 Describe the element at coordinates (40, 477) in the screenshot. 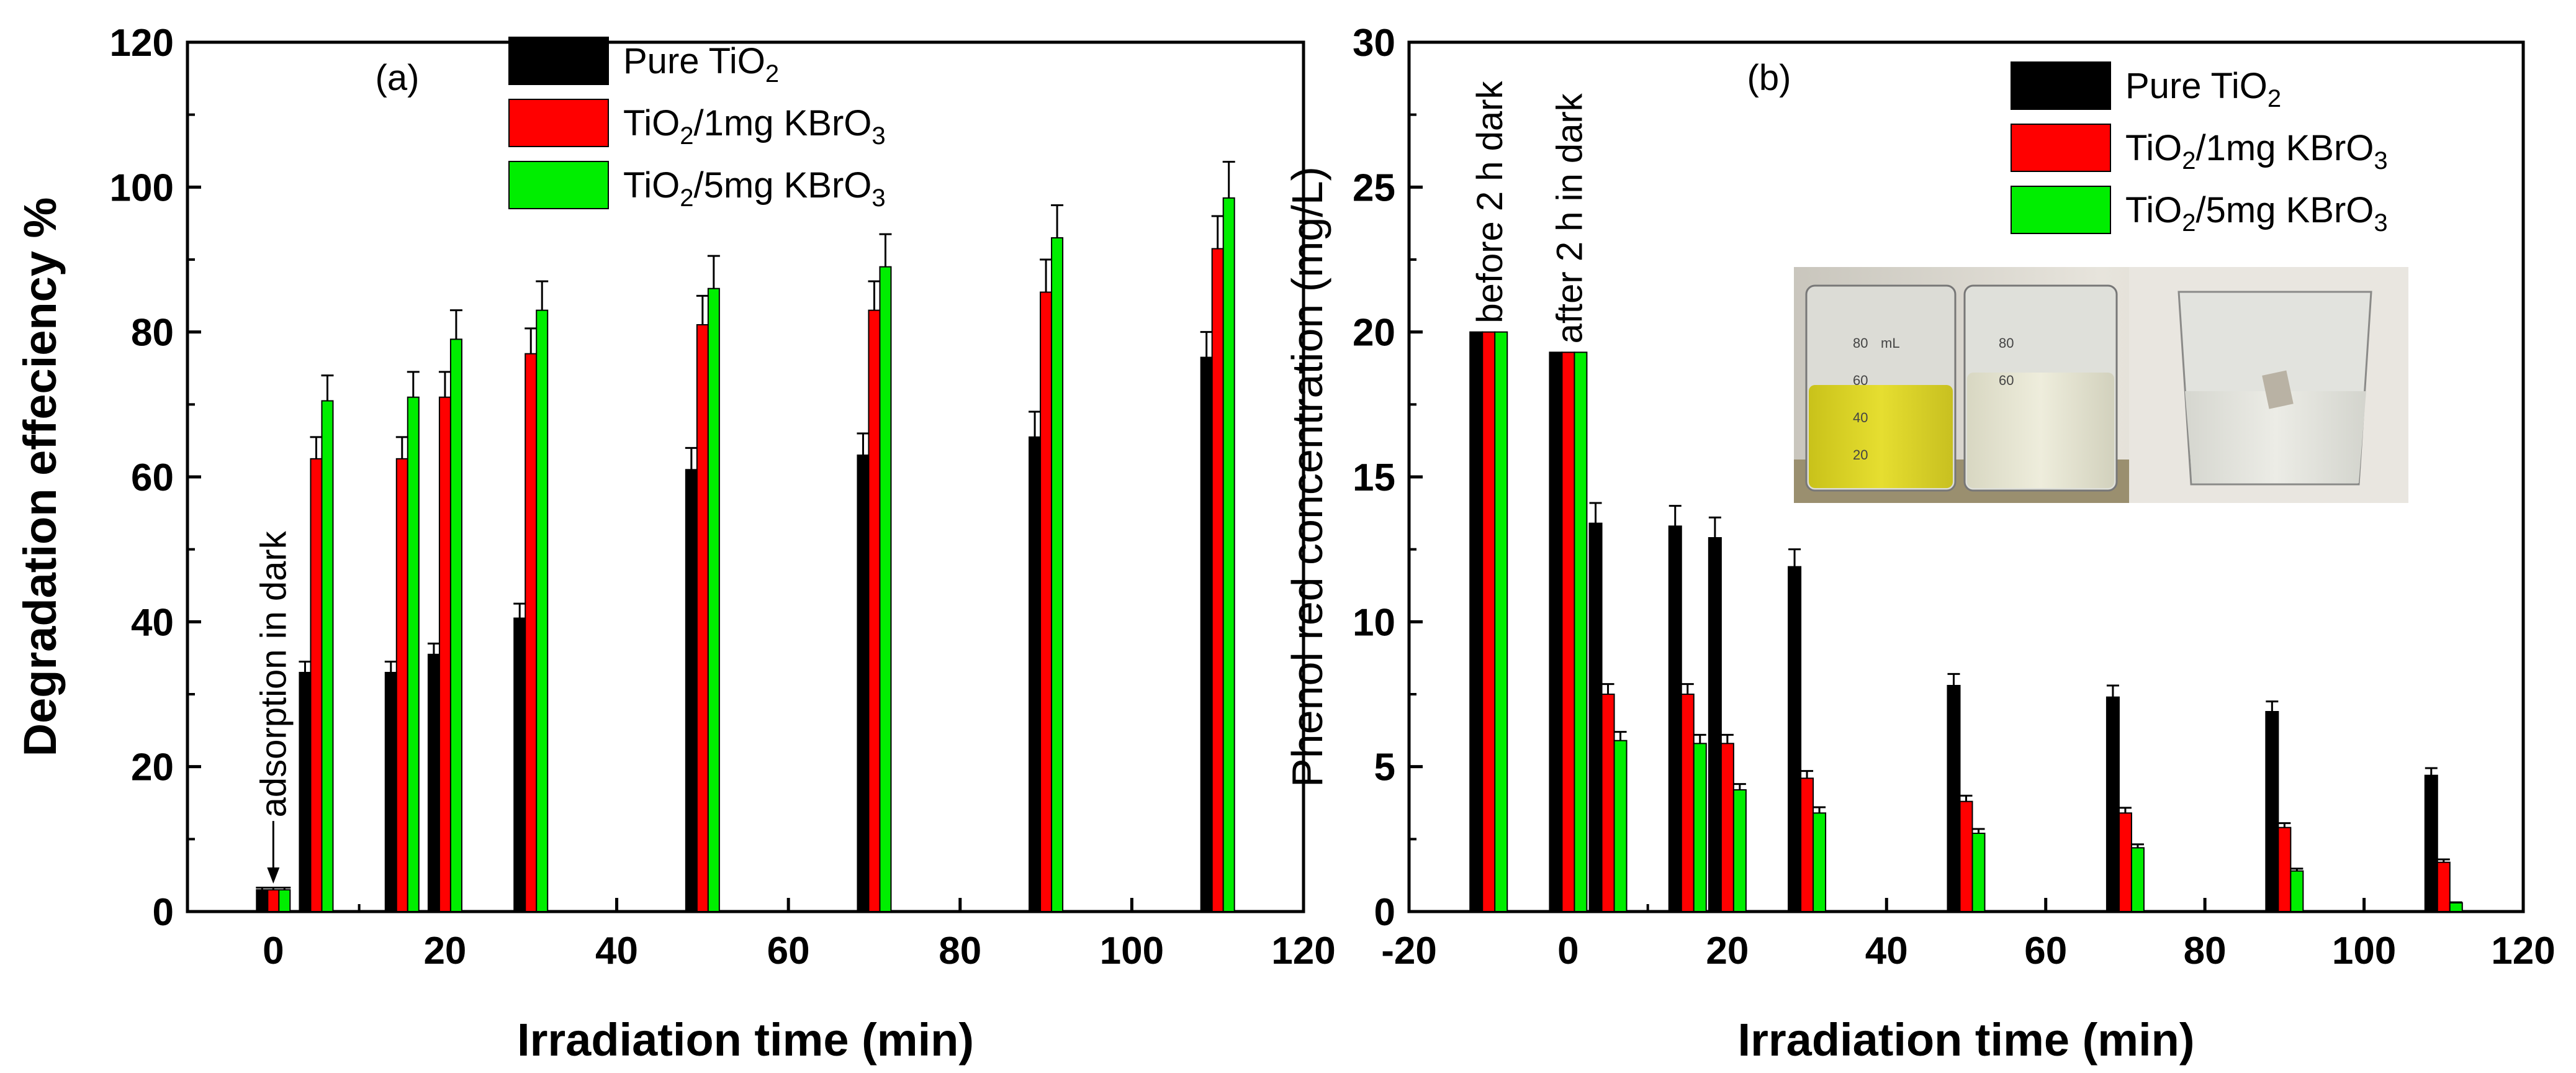

I see `y-axis-label: Degradation effeciency %` at that location.